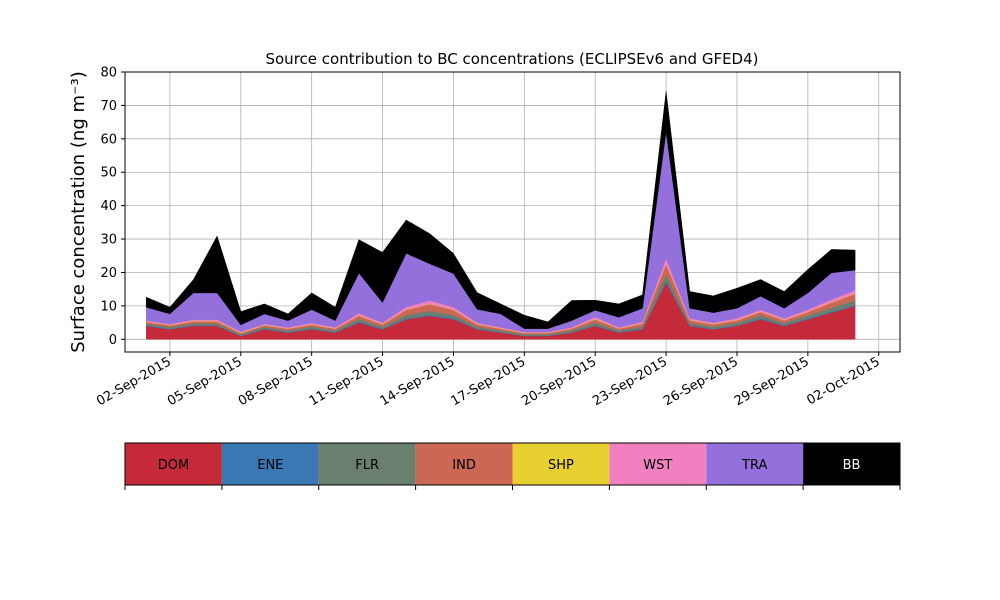 This screenshot has height=600, width=1000. Describe the element at coordinates (347, 381) in the screenshot. I see `x-tick-label: 11-Sep-2015` at that location.